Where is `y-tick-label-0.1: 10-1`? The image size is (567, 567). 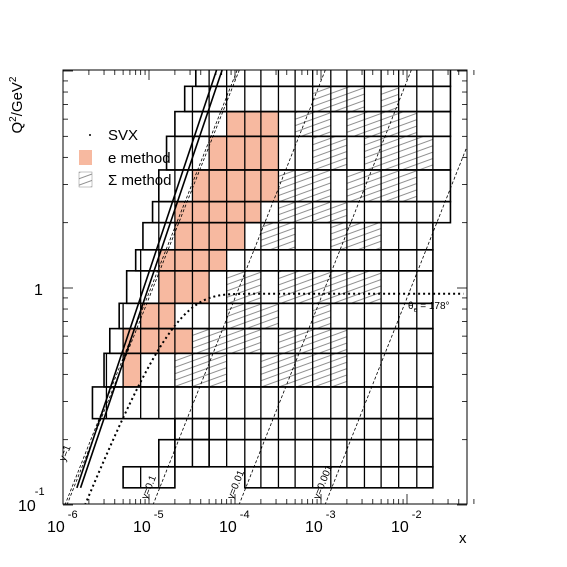
y-tick-label-0.1: 10-1 is located at coordinates (31, 500).